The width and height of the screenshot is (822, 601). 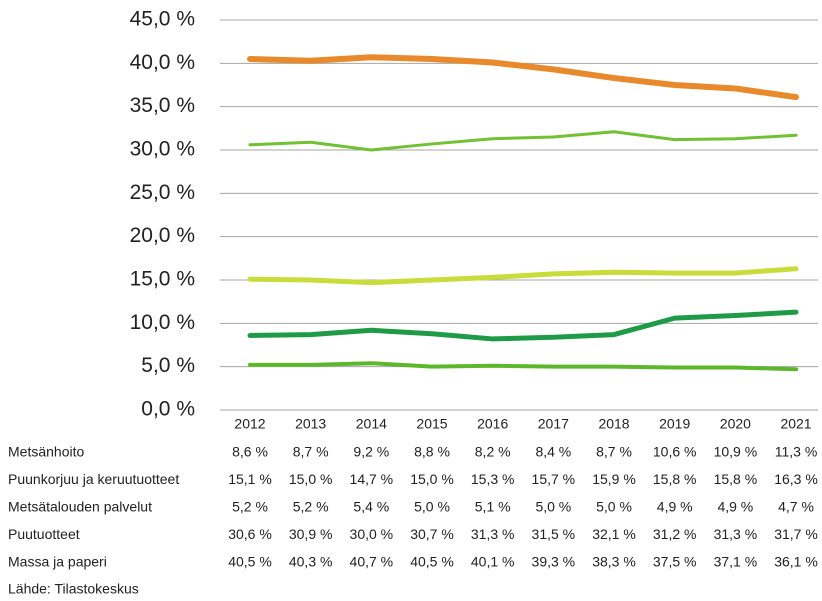 I want to click on table-cell: 30,9 %, so click(x=311, y=534).